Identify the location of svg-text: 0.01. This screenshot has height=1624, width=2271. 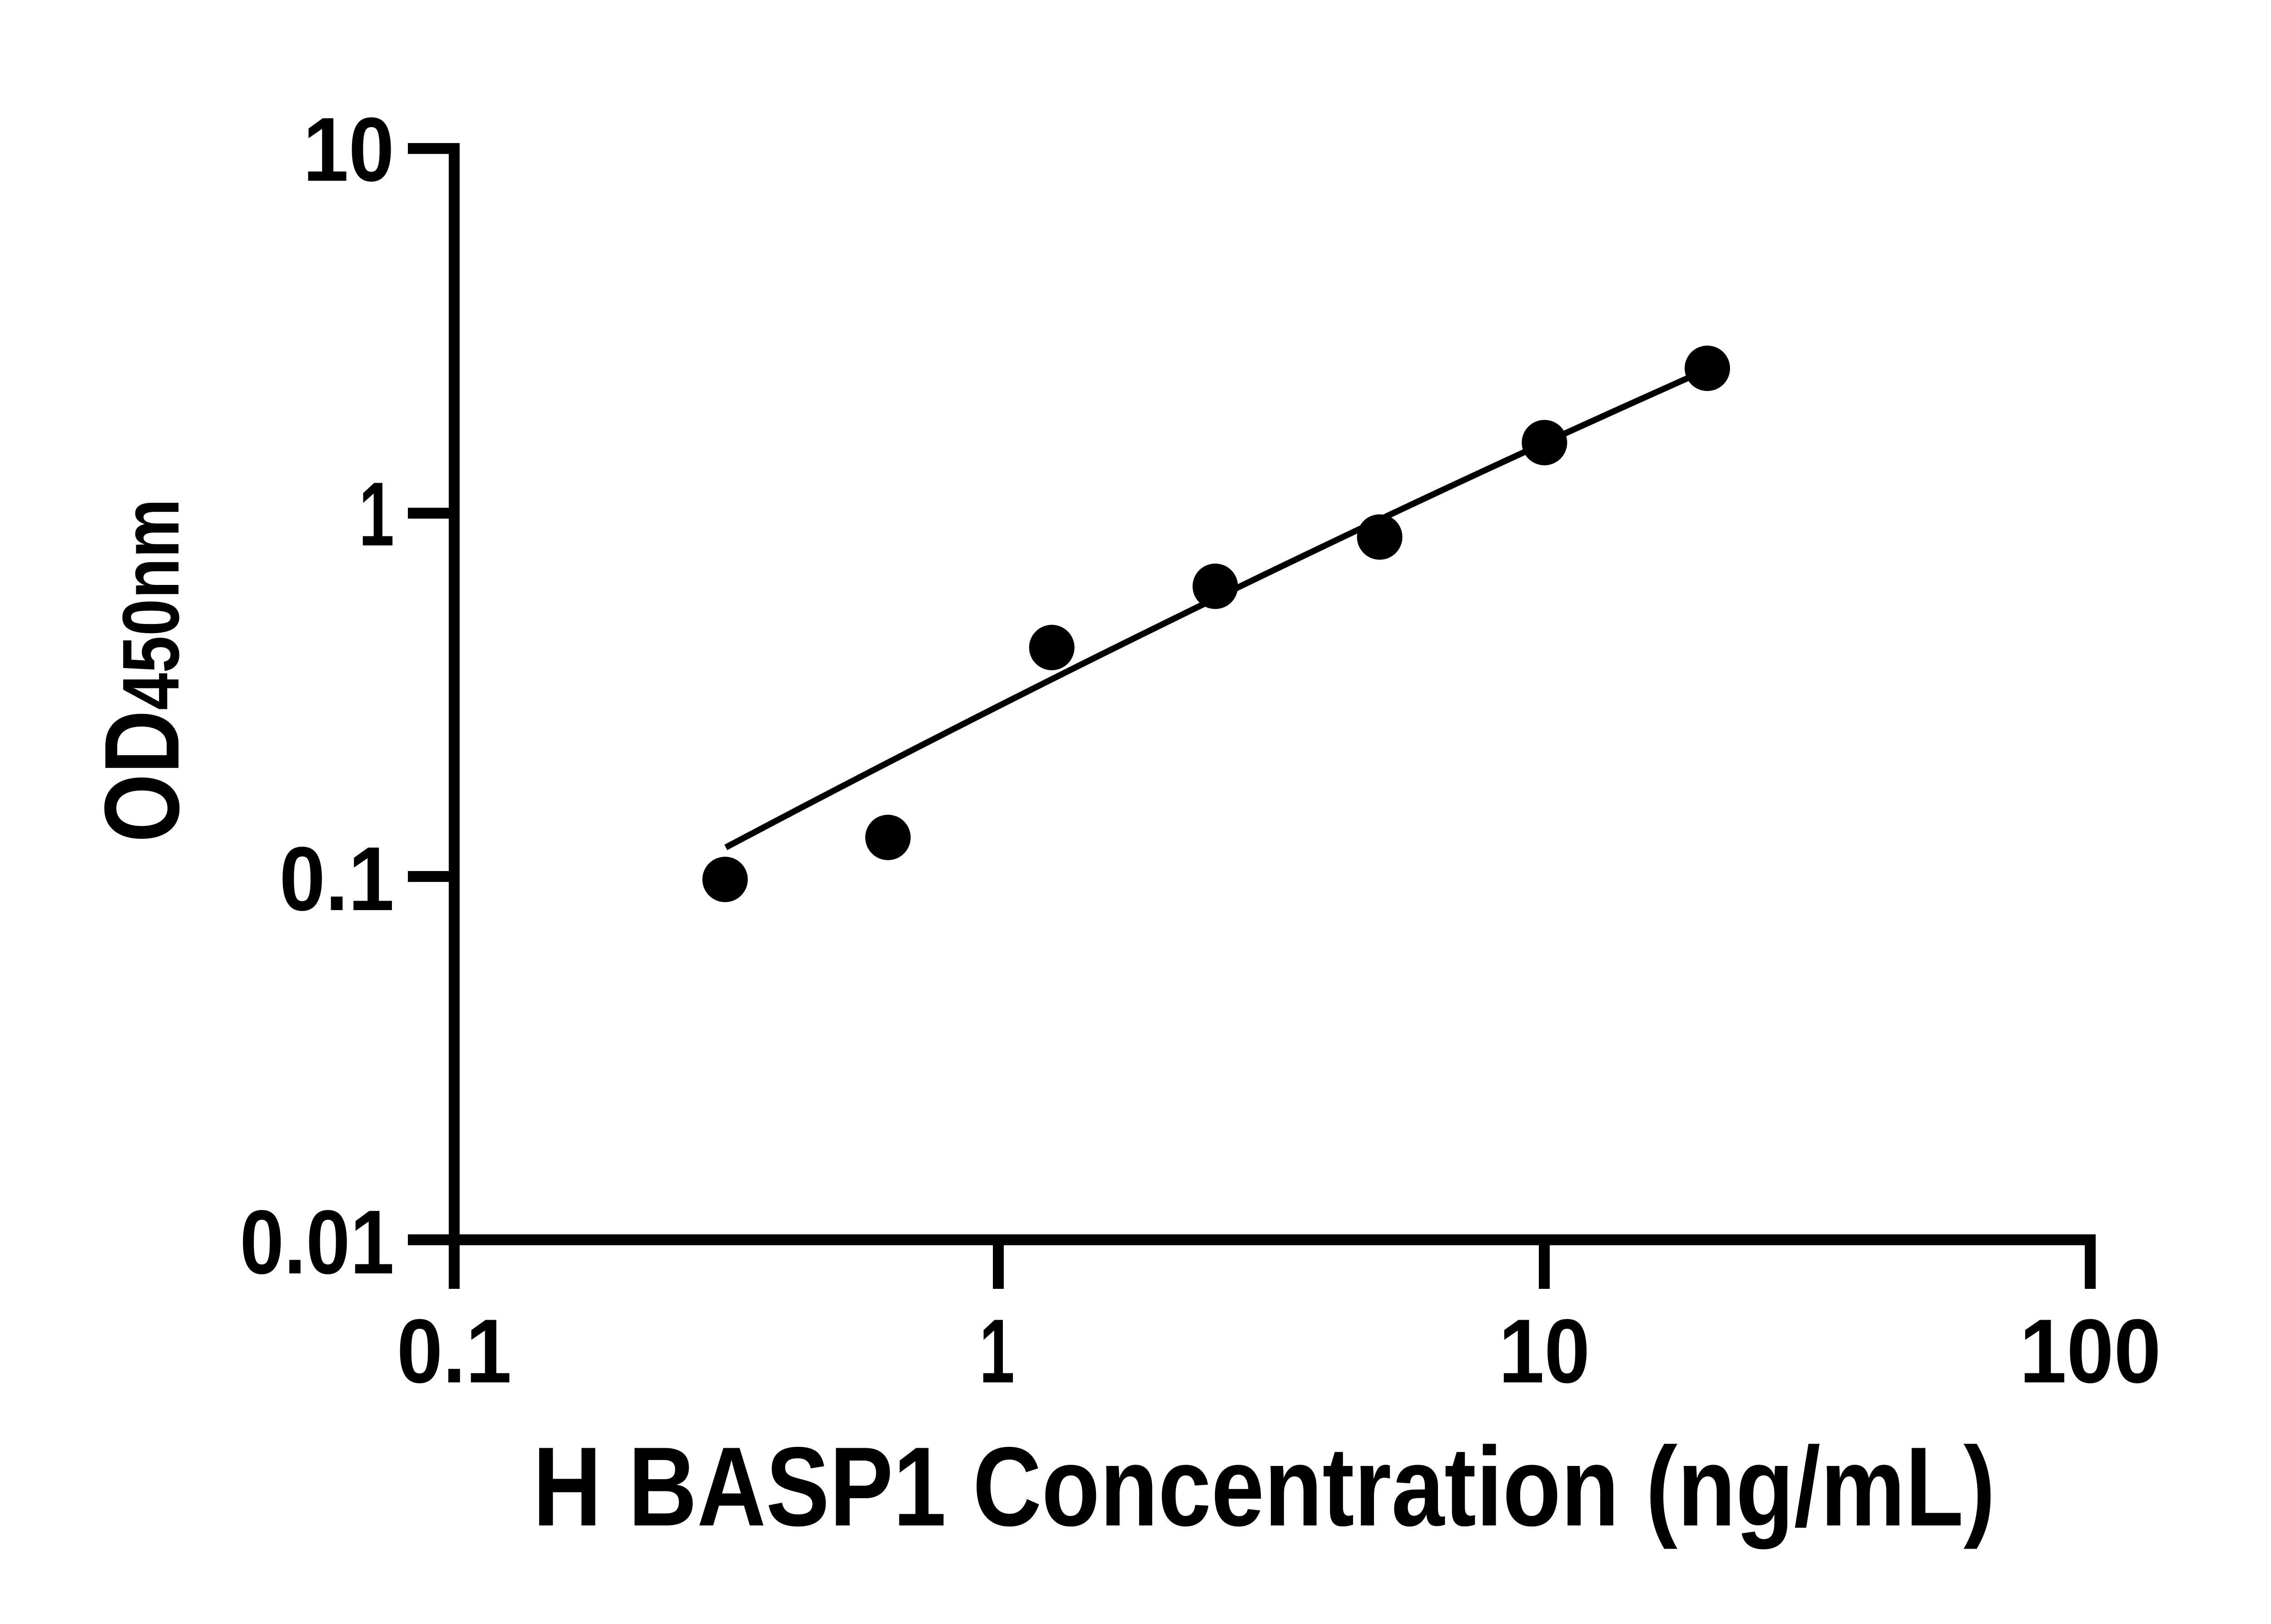
(317, 1242).